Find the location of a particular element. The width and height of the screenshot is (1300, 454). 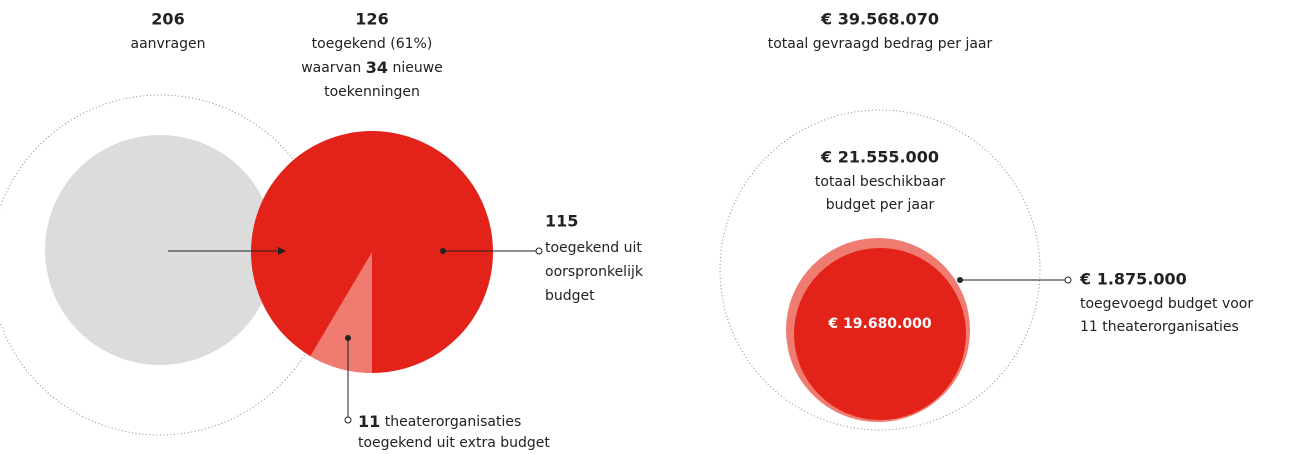

text: waarvan is located at coordinates (331, 68).